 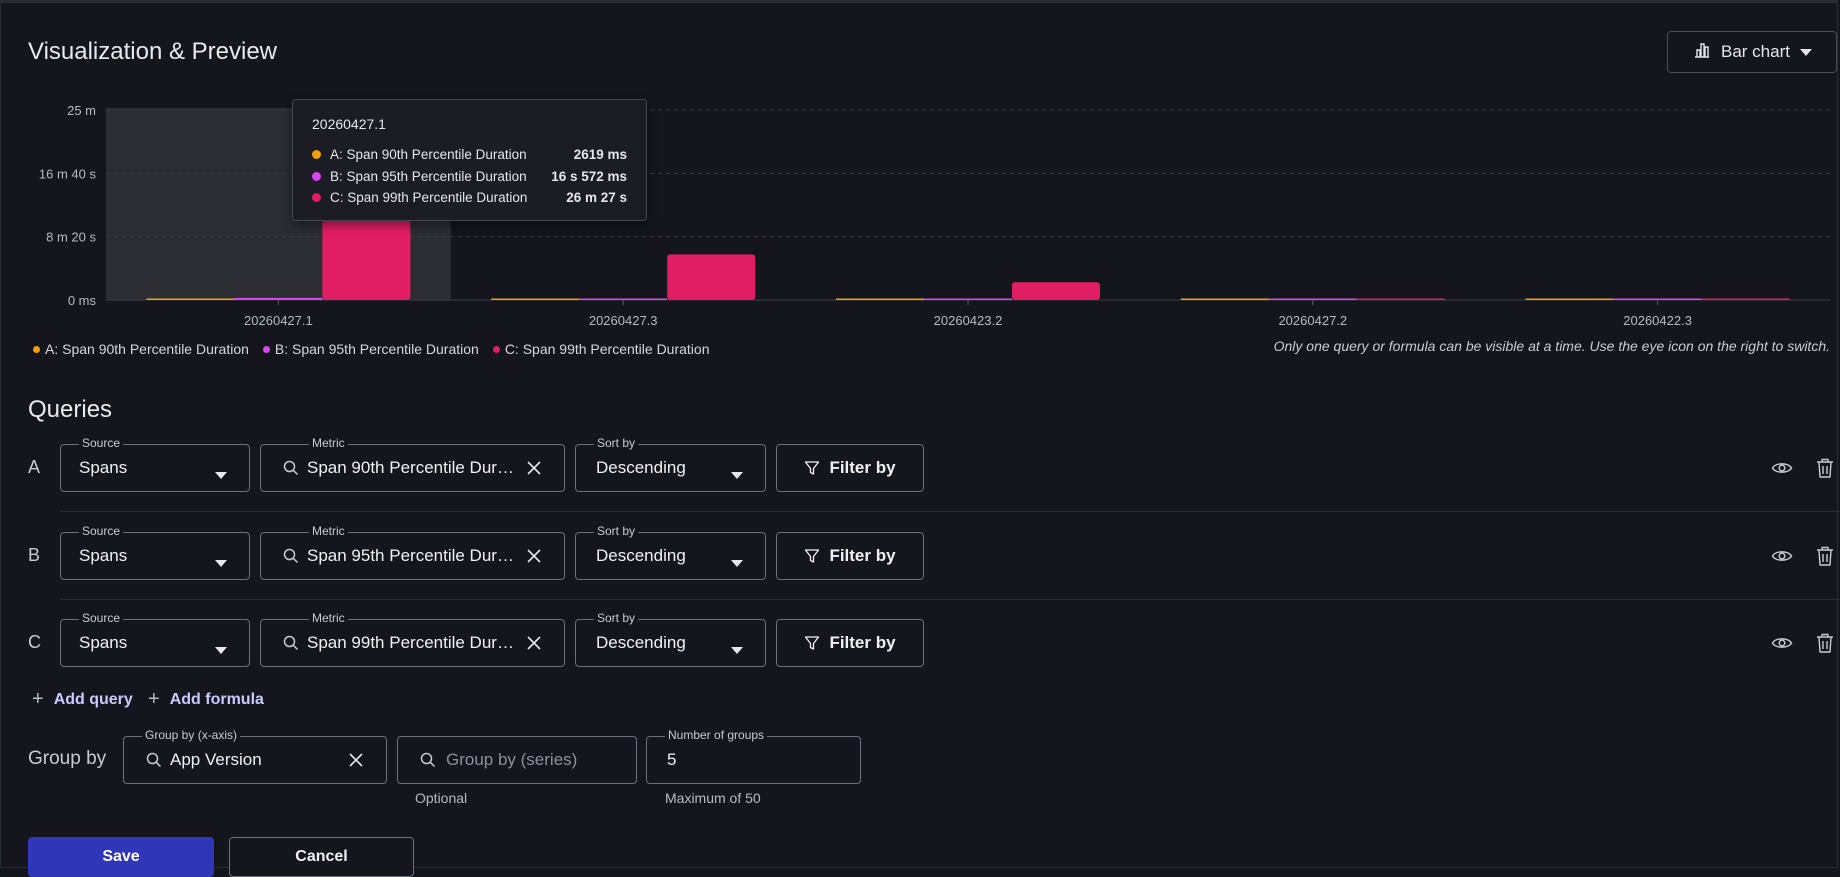 I want to click on chart-type-dropdown: Bar chart, so click(x=1752, y=52).